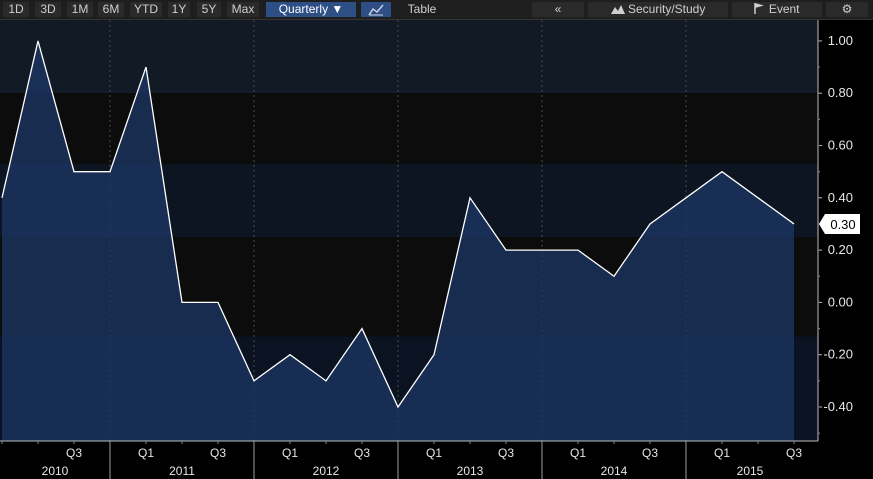  I want to click on x-year-label: 2014, so click(614, 471).